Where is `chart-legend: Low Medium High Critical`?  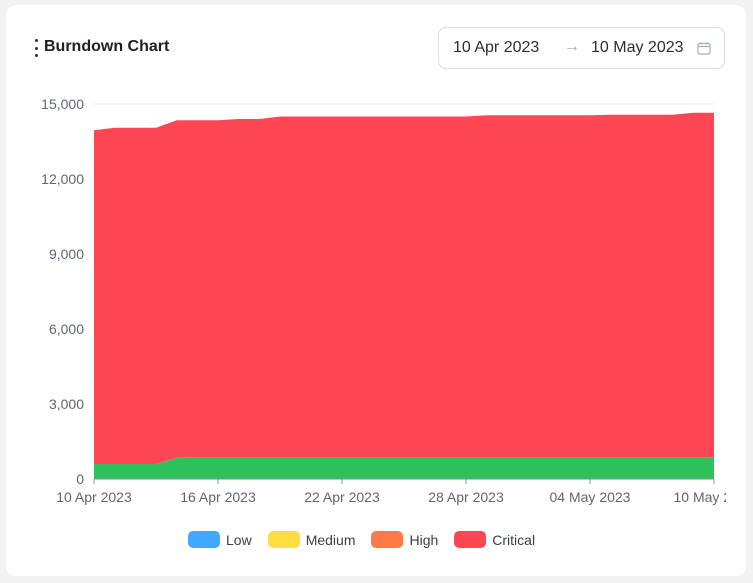 chart-legend: Low Medium High Critical is located at coordinates (369, 539).